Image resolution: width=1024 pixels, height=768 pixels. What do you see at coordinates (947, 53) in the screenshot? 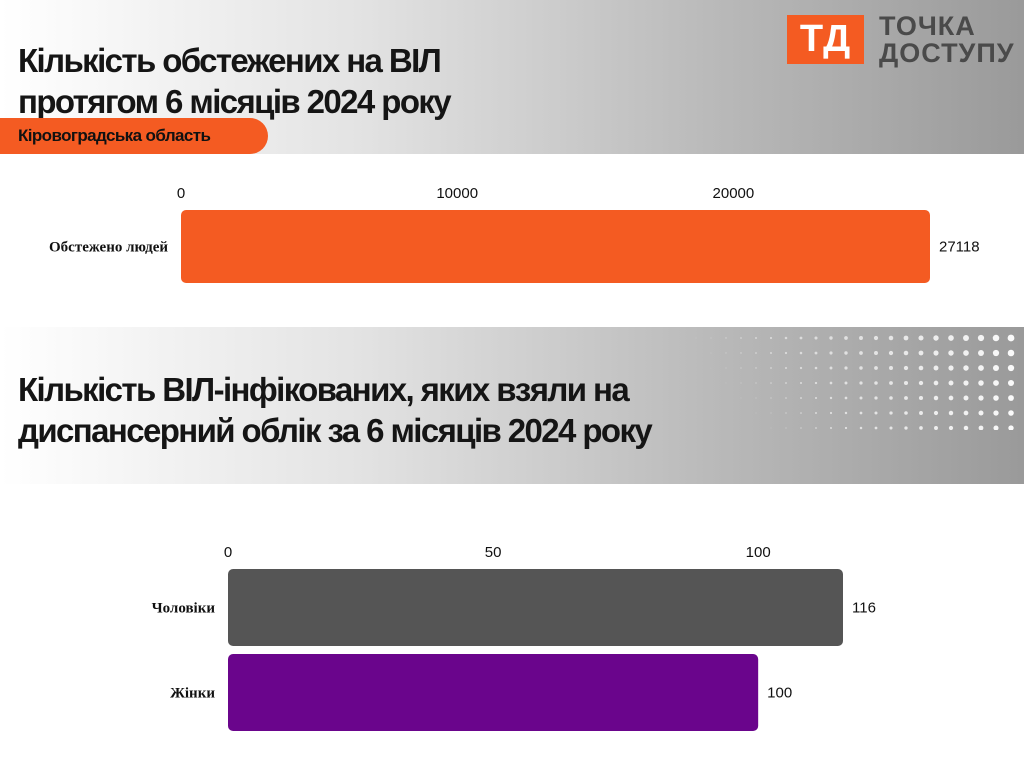
I see `logo-word-line2: ДОСТУПУ` at bounding box center [947, 53].